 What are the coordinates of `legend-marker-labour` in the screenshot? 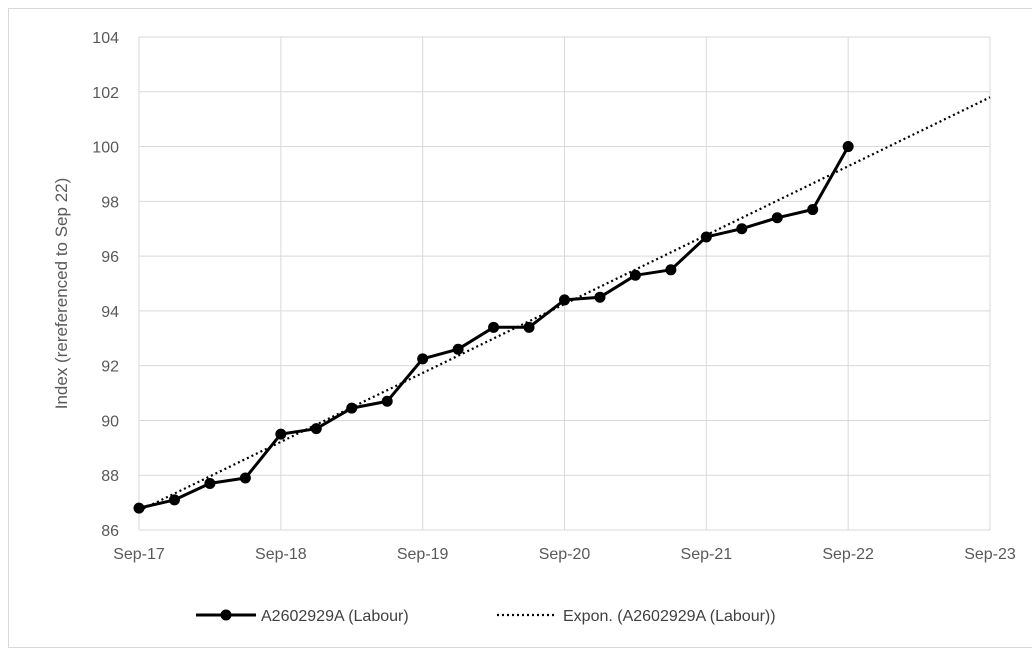 It's located at (226, 615).